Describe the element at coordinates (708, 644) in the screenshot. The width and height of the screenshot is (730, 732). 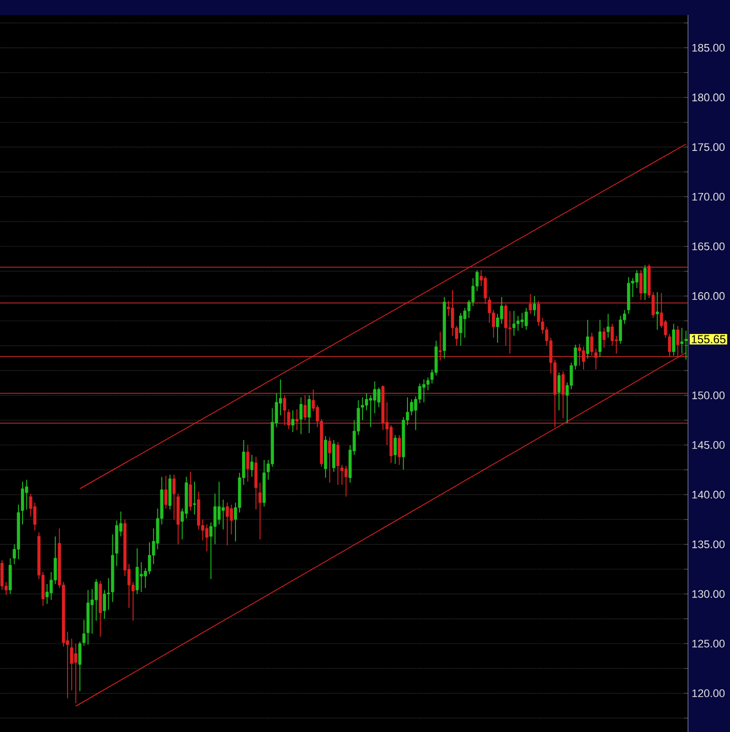
I see `y-tick-label: 125.00` at that location.